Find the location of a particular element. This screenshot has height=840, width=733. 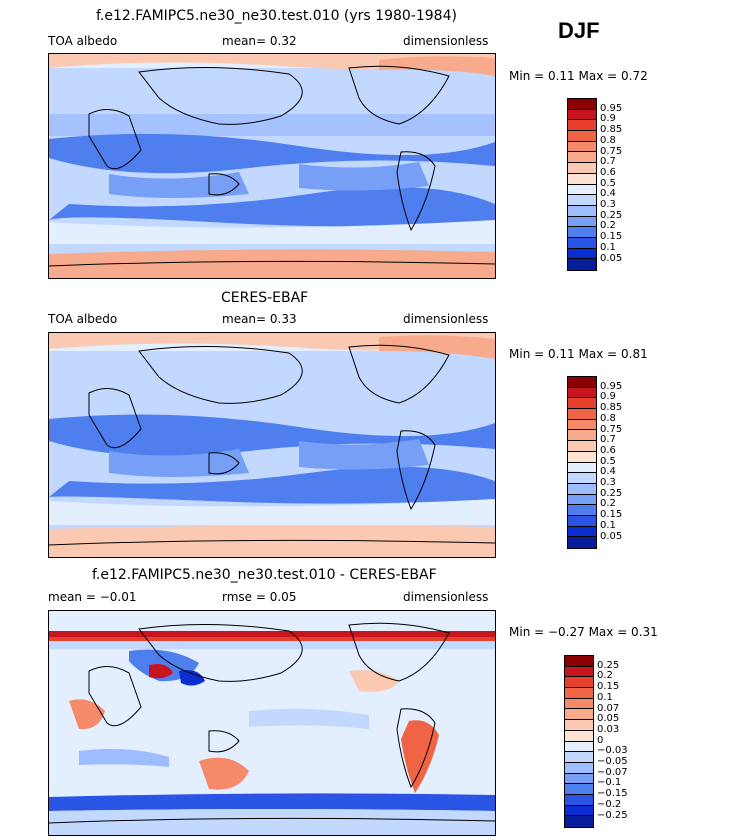

panel-3-minmax: Min = −0.27 Max = 0.31 is located at coordinates (583, 632).